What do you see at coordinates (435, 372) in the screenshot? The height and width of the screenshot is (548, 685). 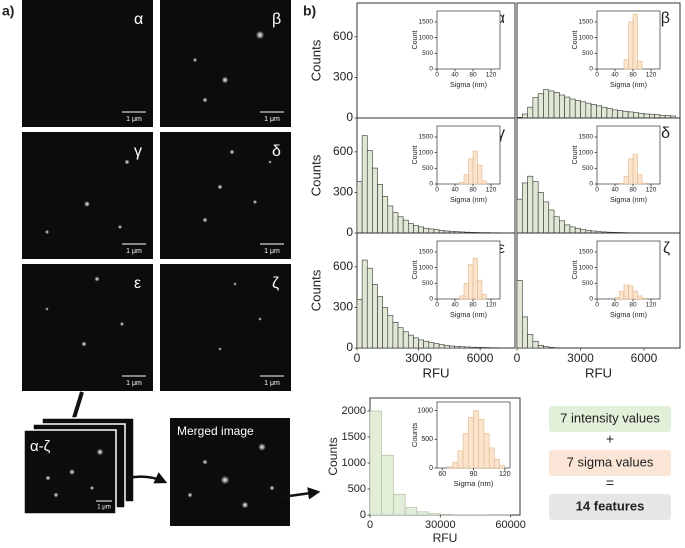 I see `x-axis-label: RFU` at bounding box center [435, 372].